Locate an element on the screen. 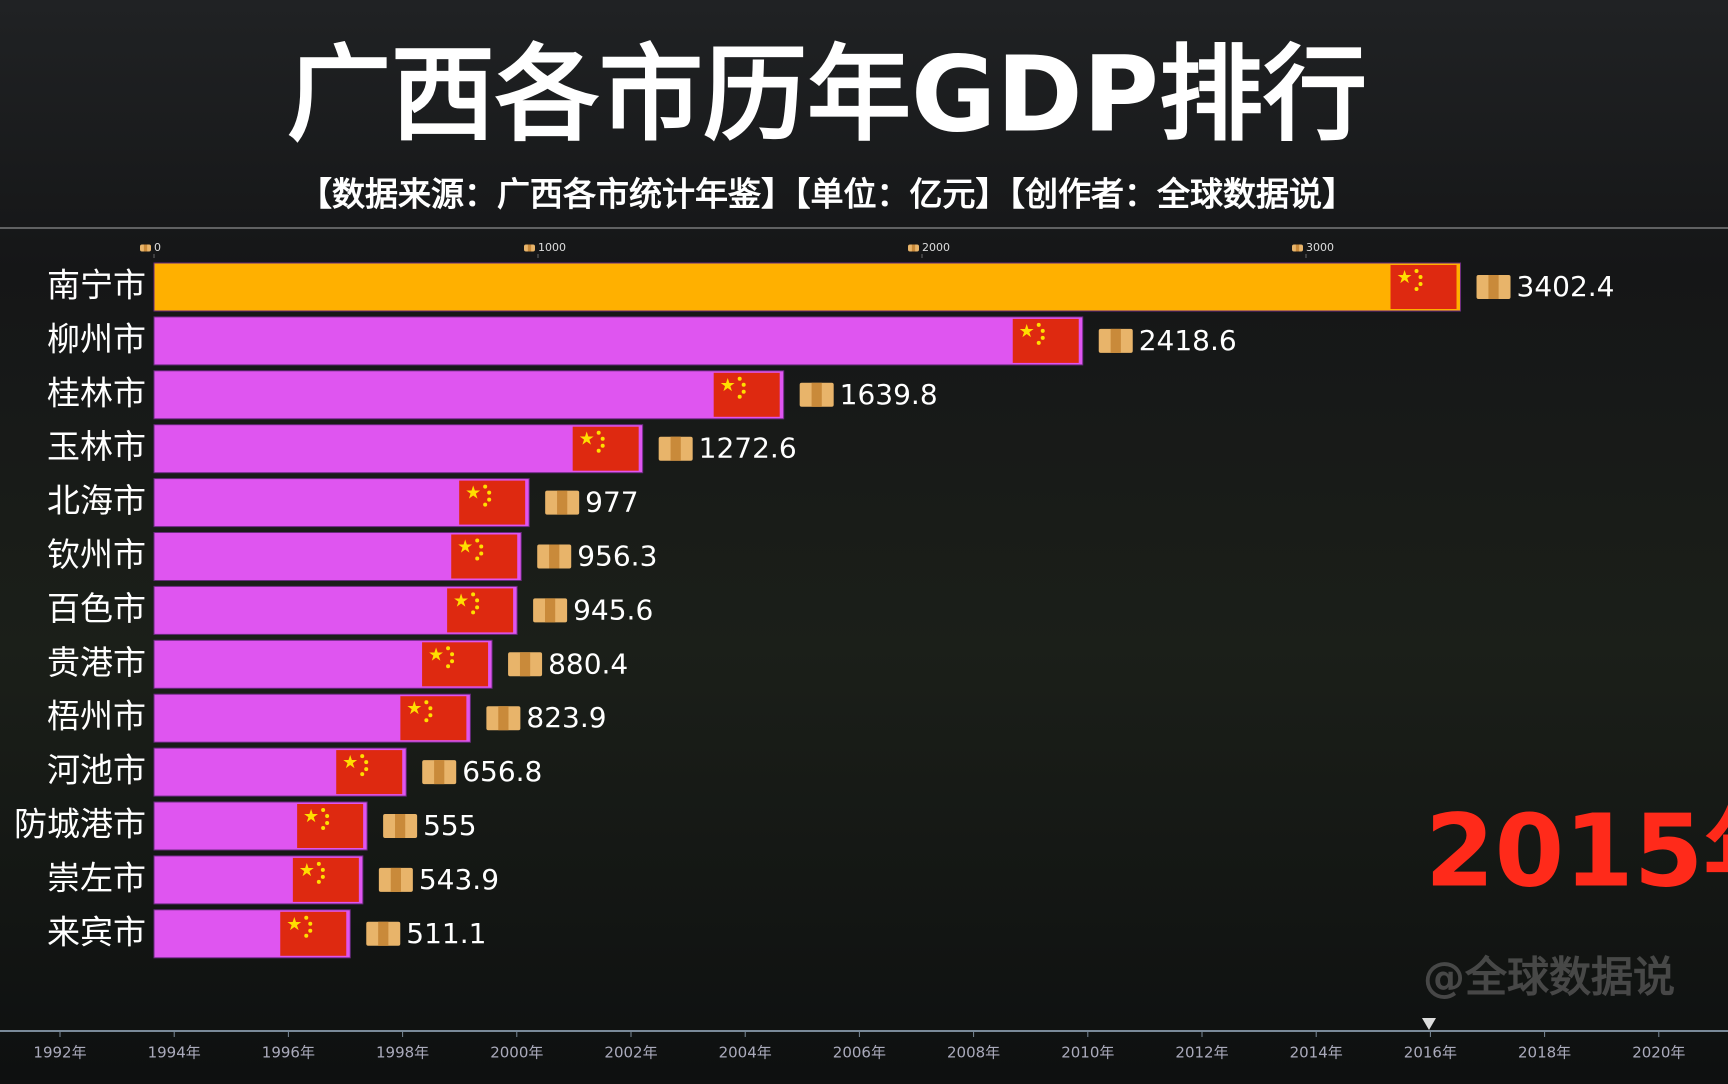 The height and width of the screenshot is (1084, 1728). x-tick-label: 0 is located at coordinates (157, 247).